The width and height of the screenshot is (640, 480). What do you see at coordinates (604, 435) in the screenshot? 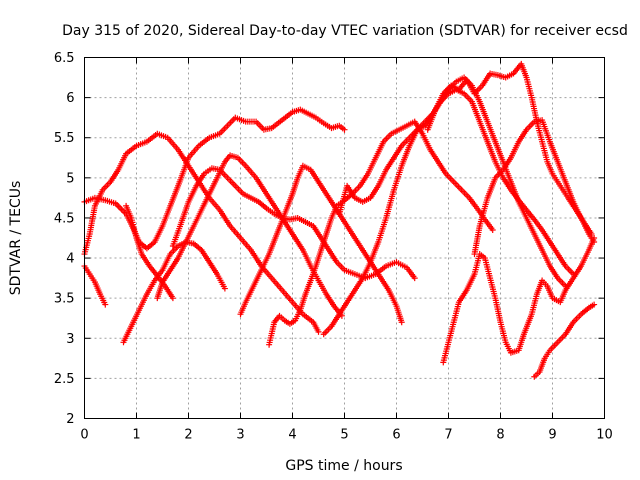
I see `x-tick-label: 10` at bounding box center [604, 435].